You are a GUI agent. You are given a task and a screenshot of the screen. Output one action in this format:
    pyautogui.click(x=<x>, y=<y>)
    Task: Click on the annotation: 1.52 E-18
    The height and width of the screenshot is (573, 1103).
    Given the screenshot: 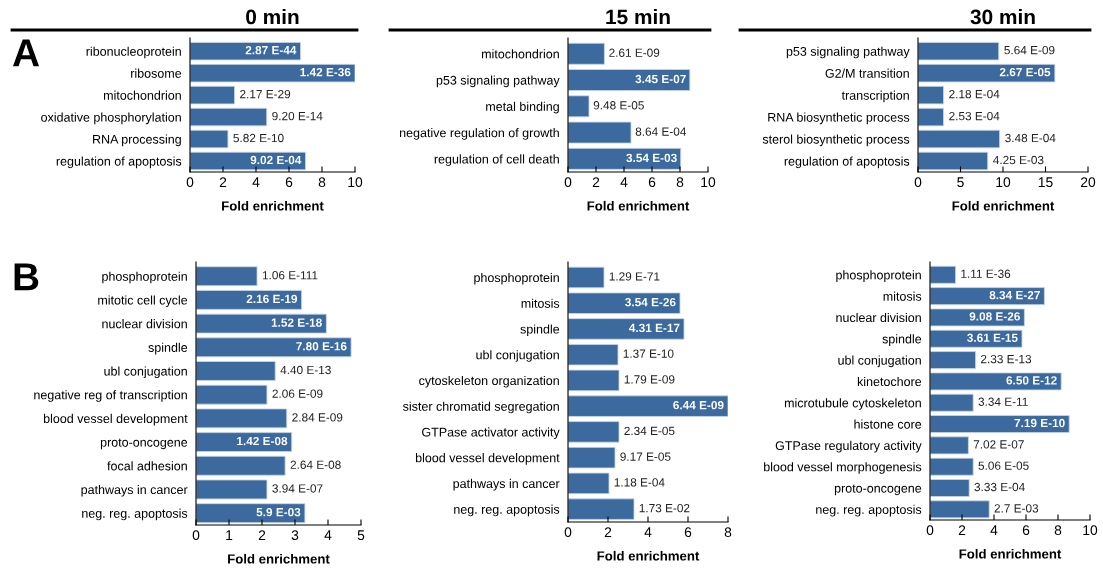 What is the action you would take?
    pyautogui.click(x=296, y=322)
    